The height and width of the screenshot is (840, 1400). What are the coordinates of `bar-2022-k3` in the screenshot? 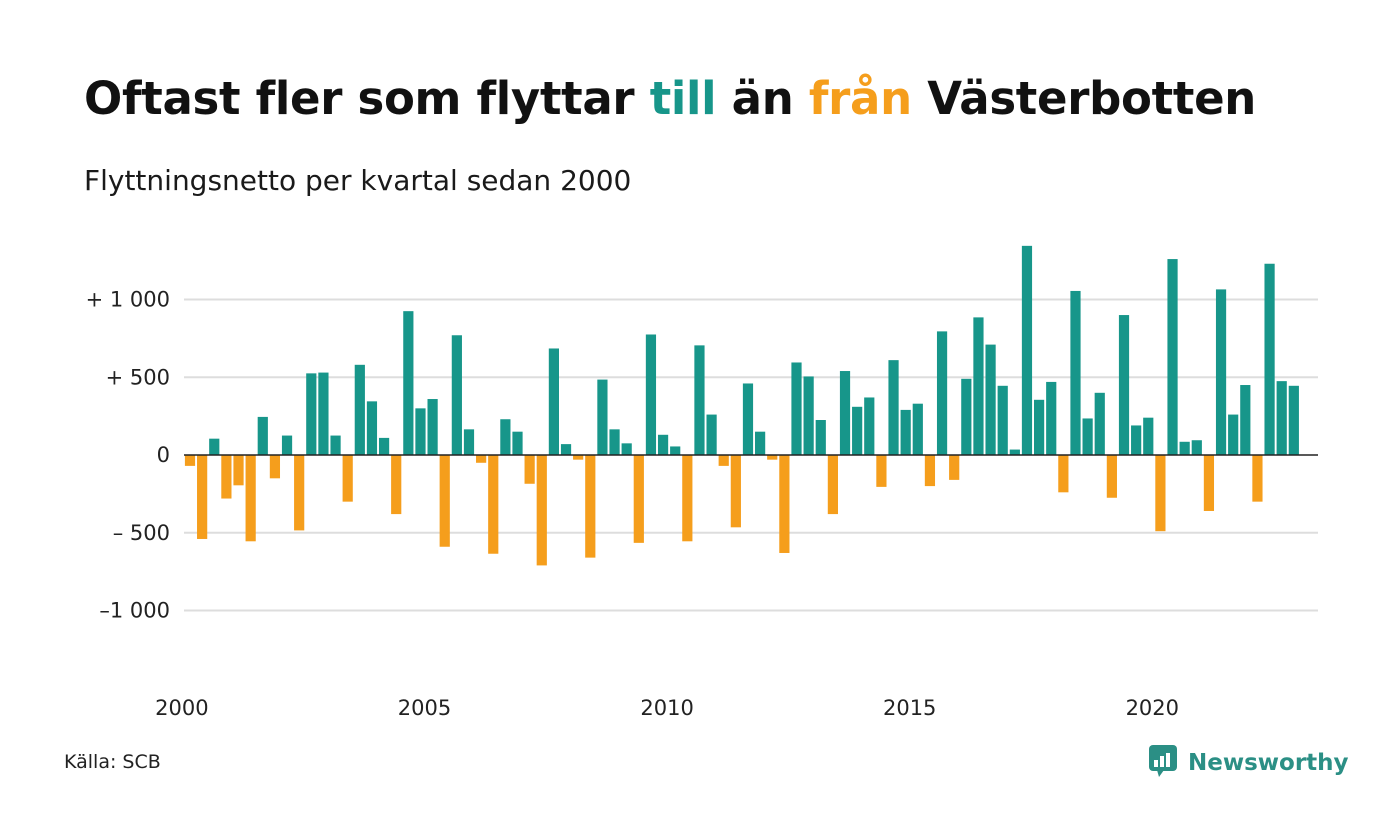 It's located at (1281, 418).